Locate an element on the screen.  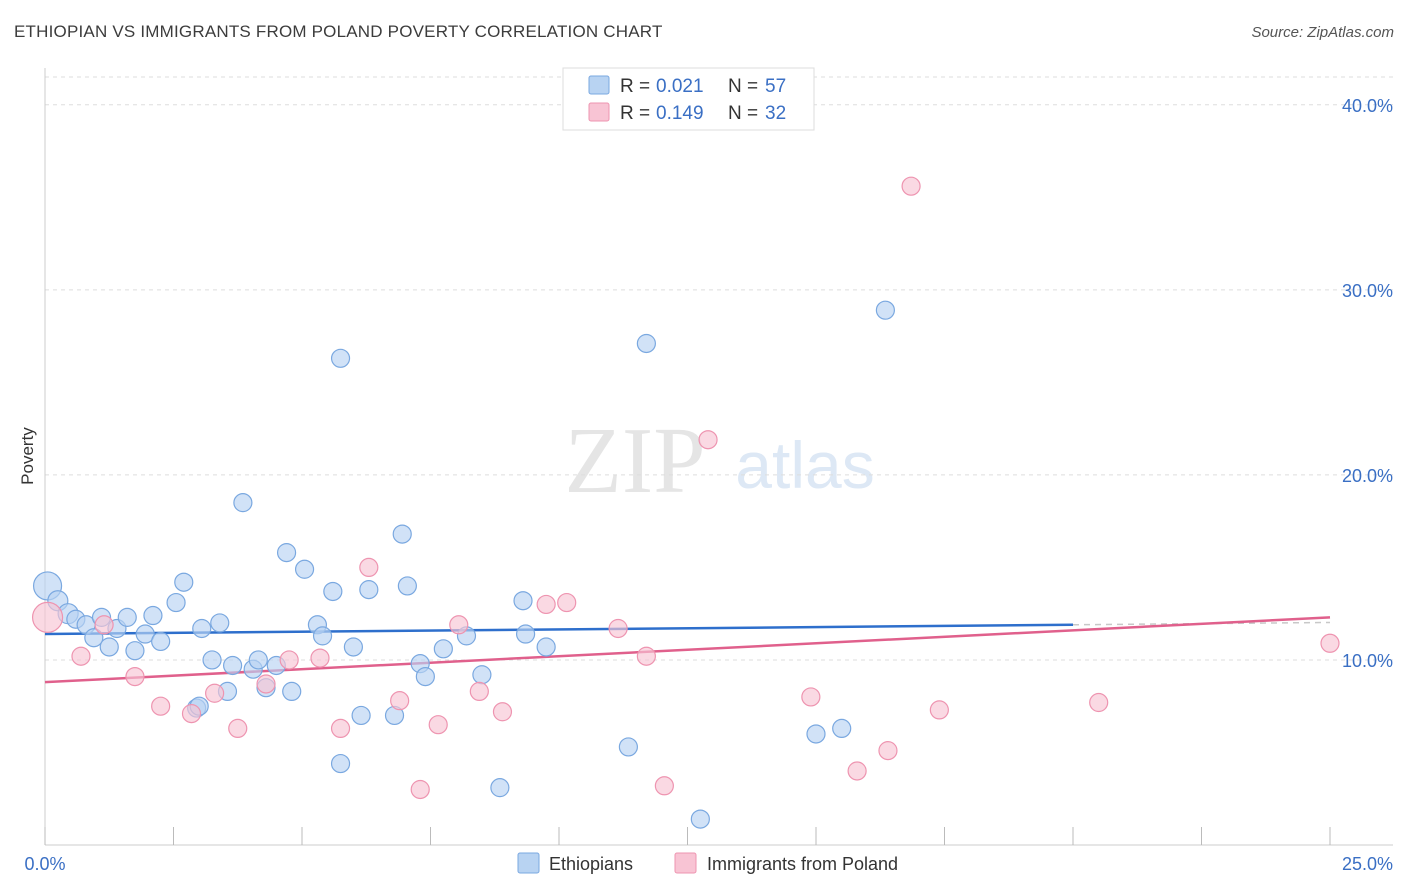
legend-bottom: Ethiopians Immigrants from Poland is located at coordinates (707, 863).